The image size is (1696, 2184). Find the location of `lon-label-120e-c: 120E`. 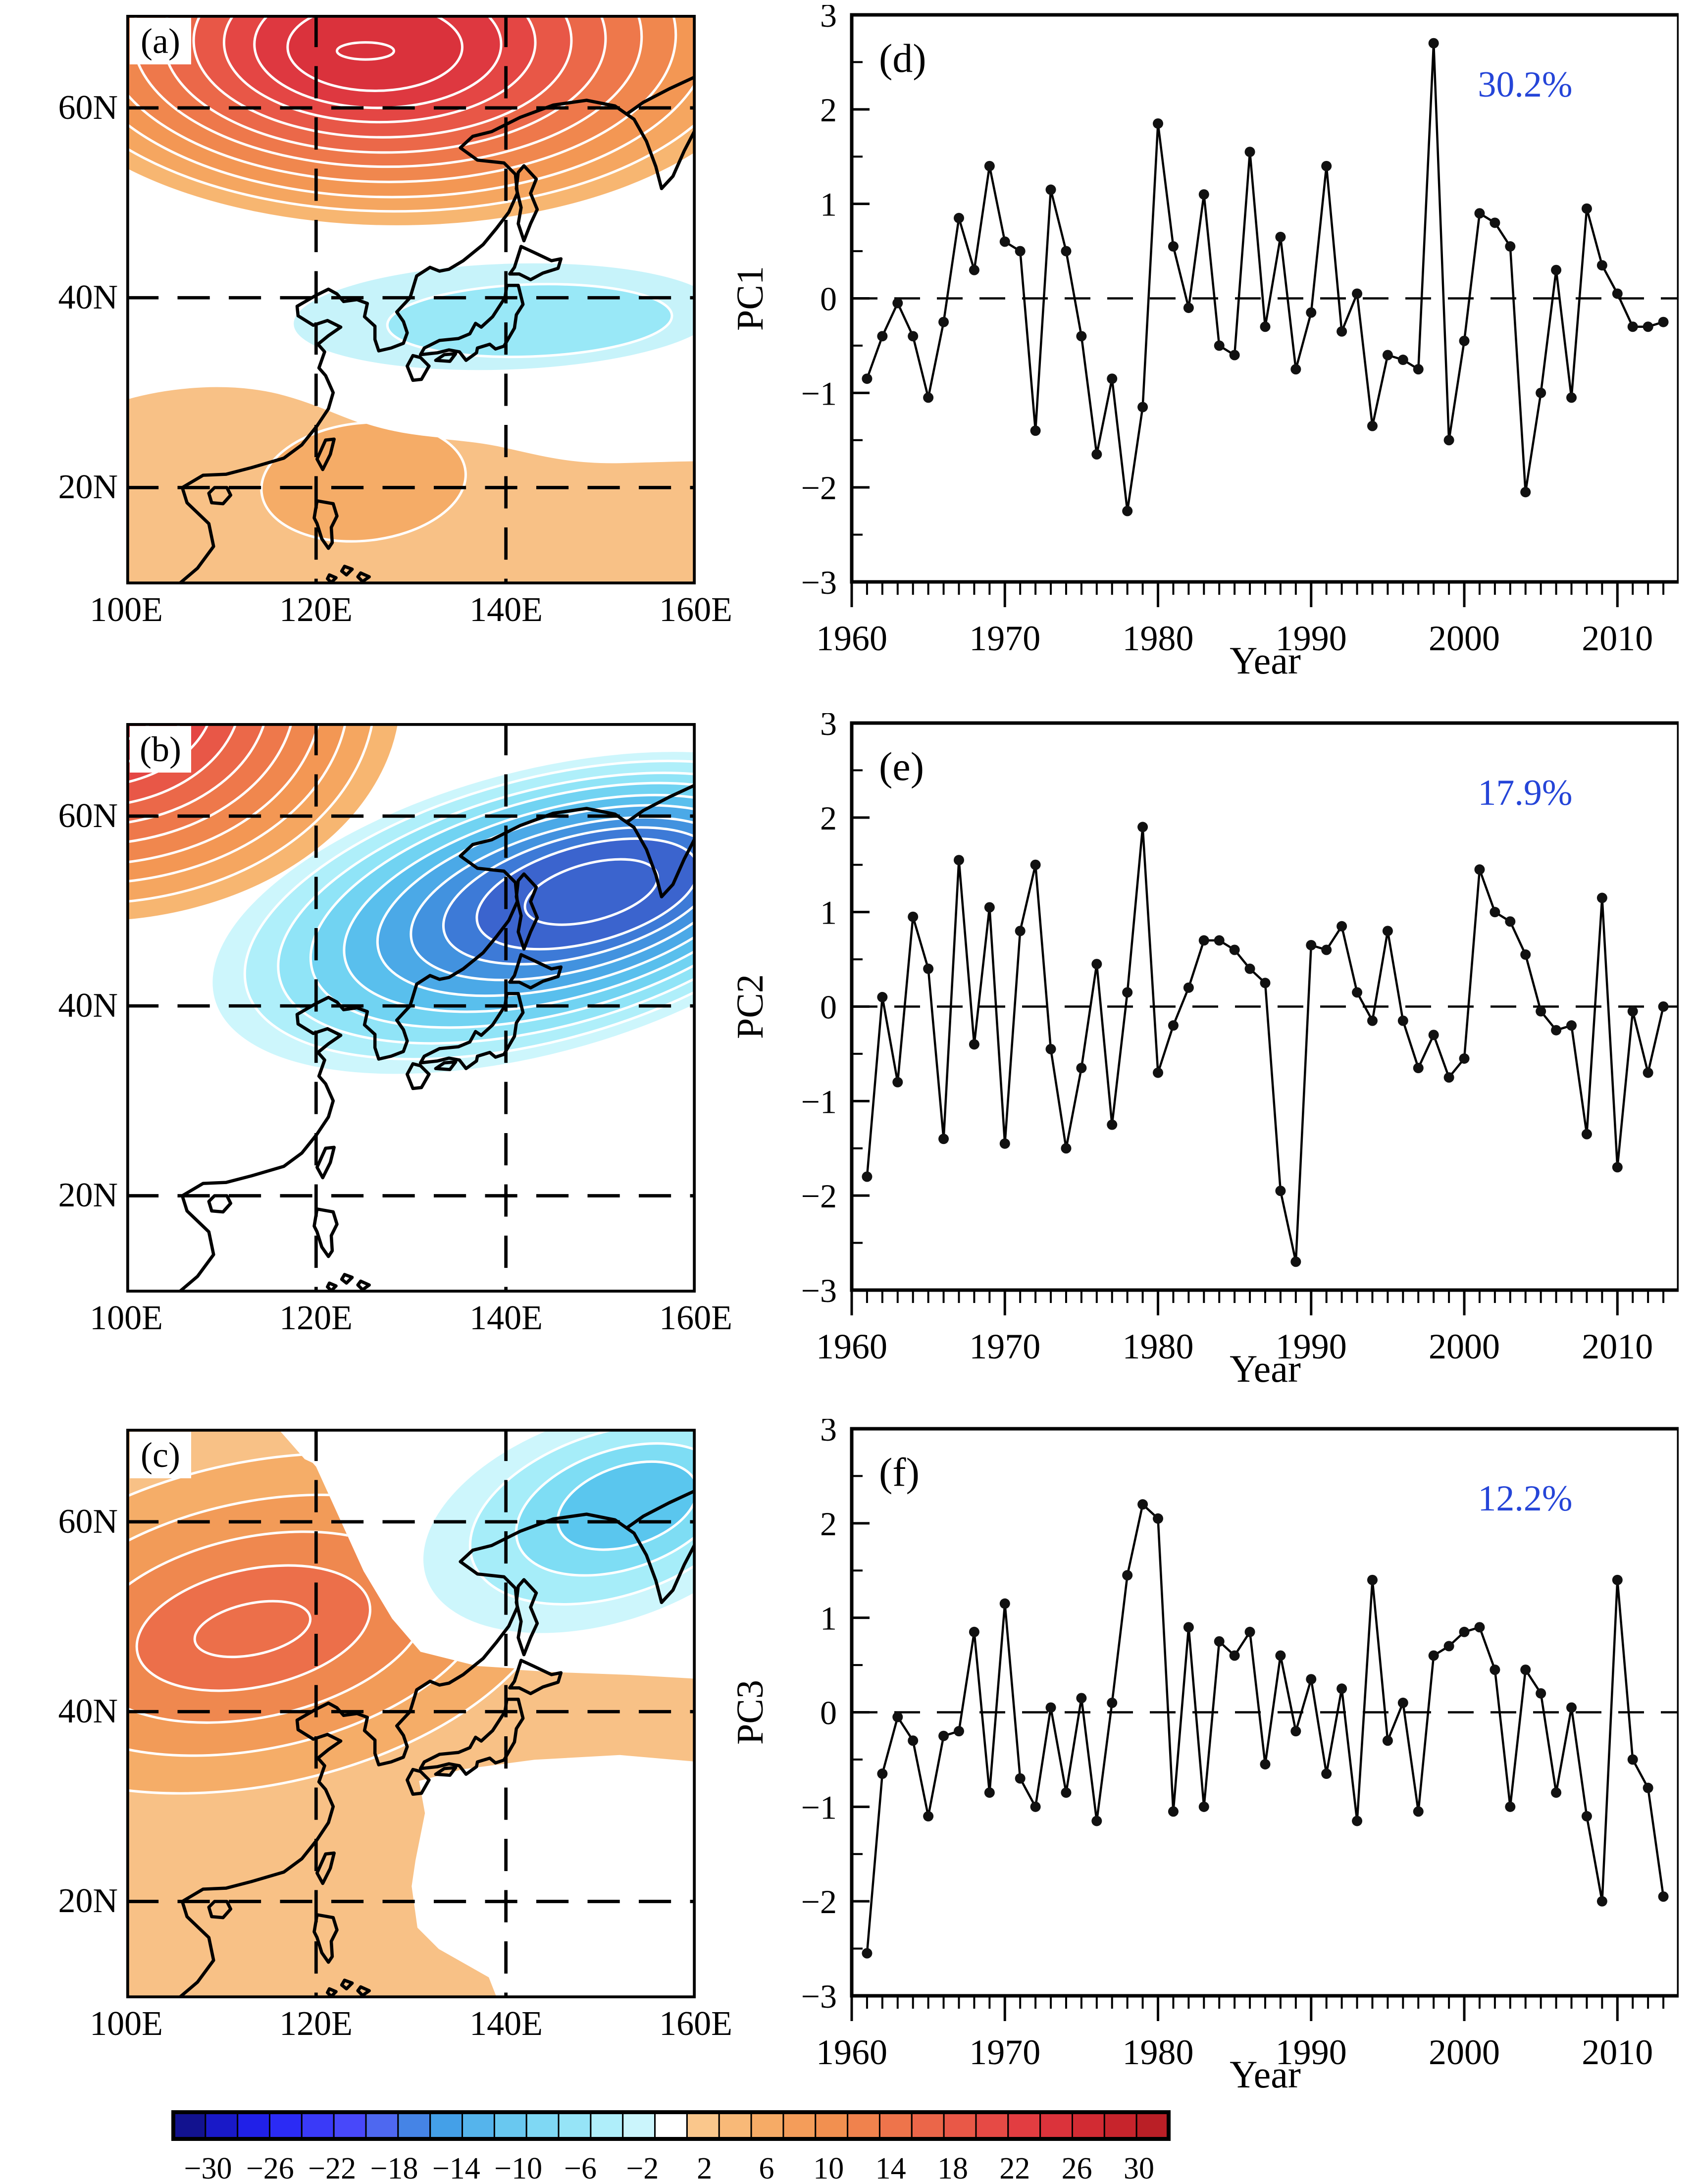

lon-label-120e-c: 120E is located at coordinates (316, 2024).